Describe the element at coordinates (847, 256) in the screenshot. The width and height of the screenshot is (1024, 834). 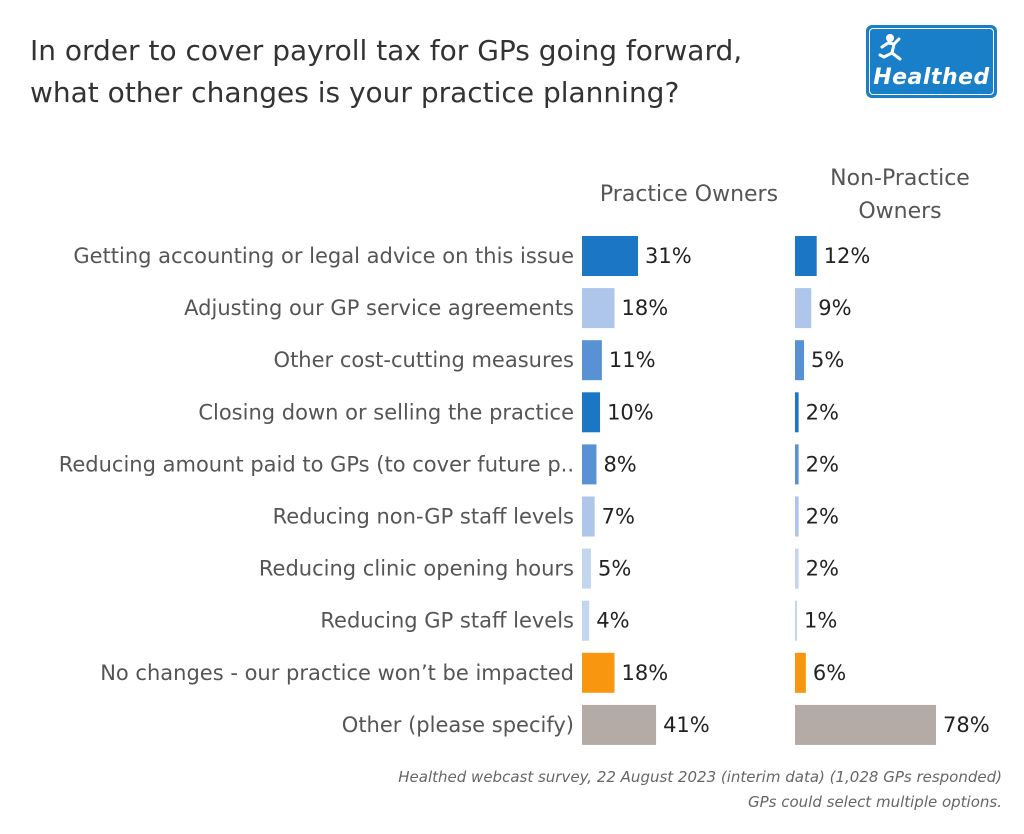
I see `data-label: 12%` at that location.